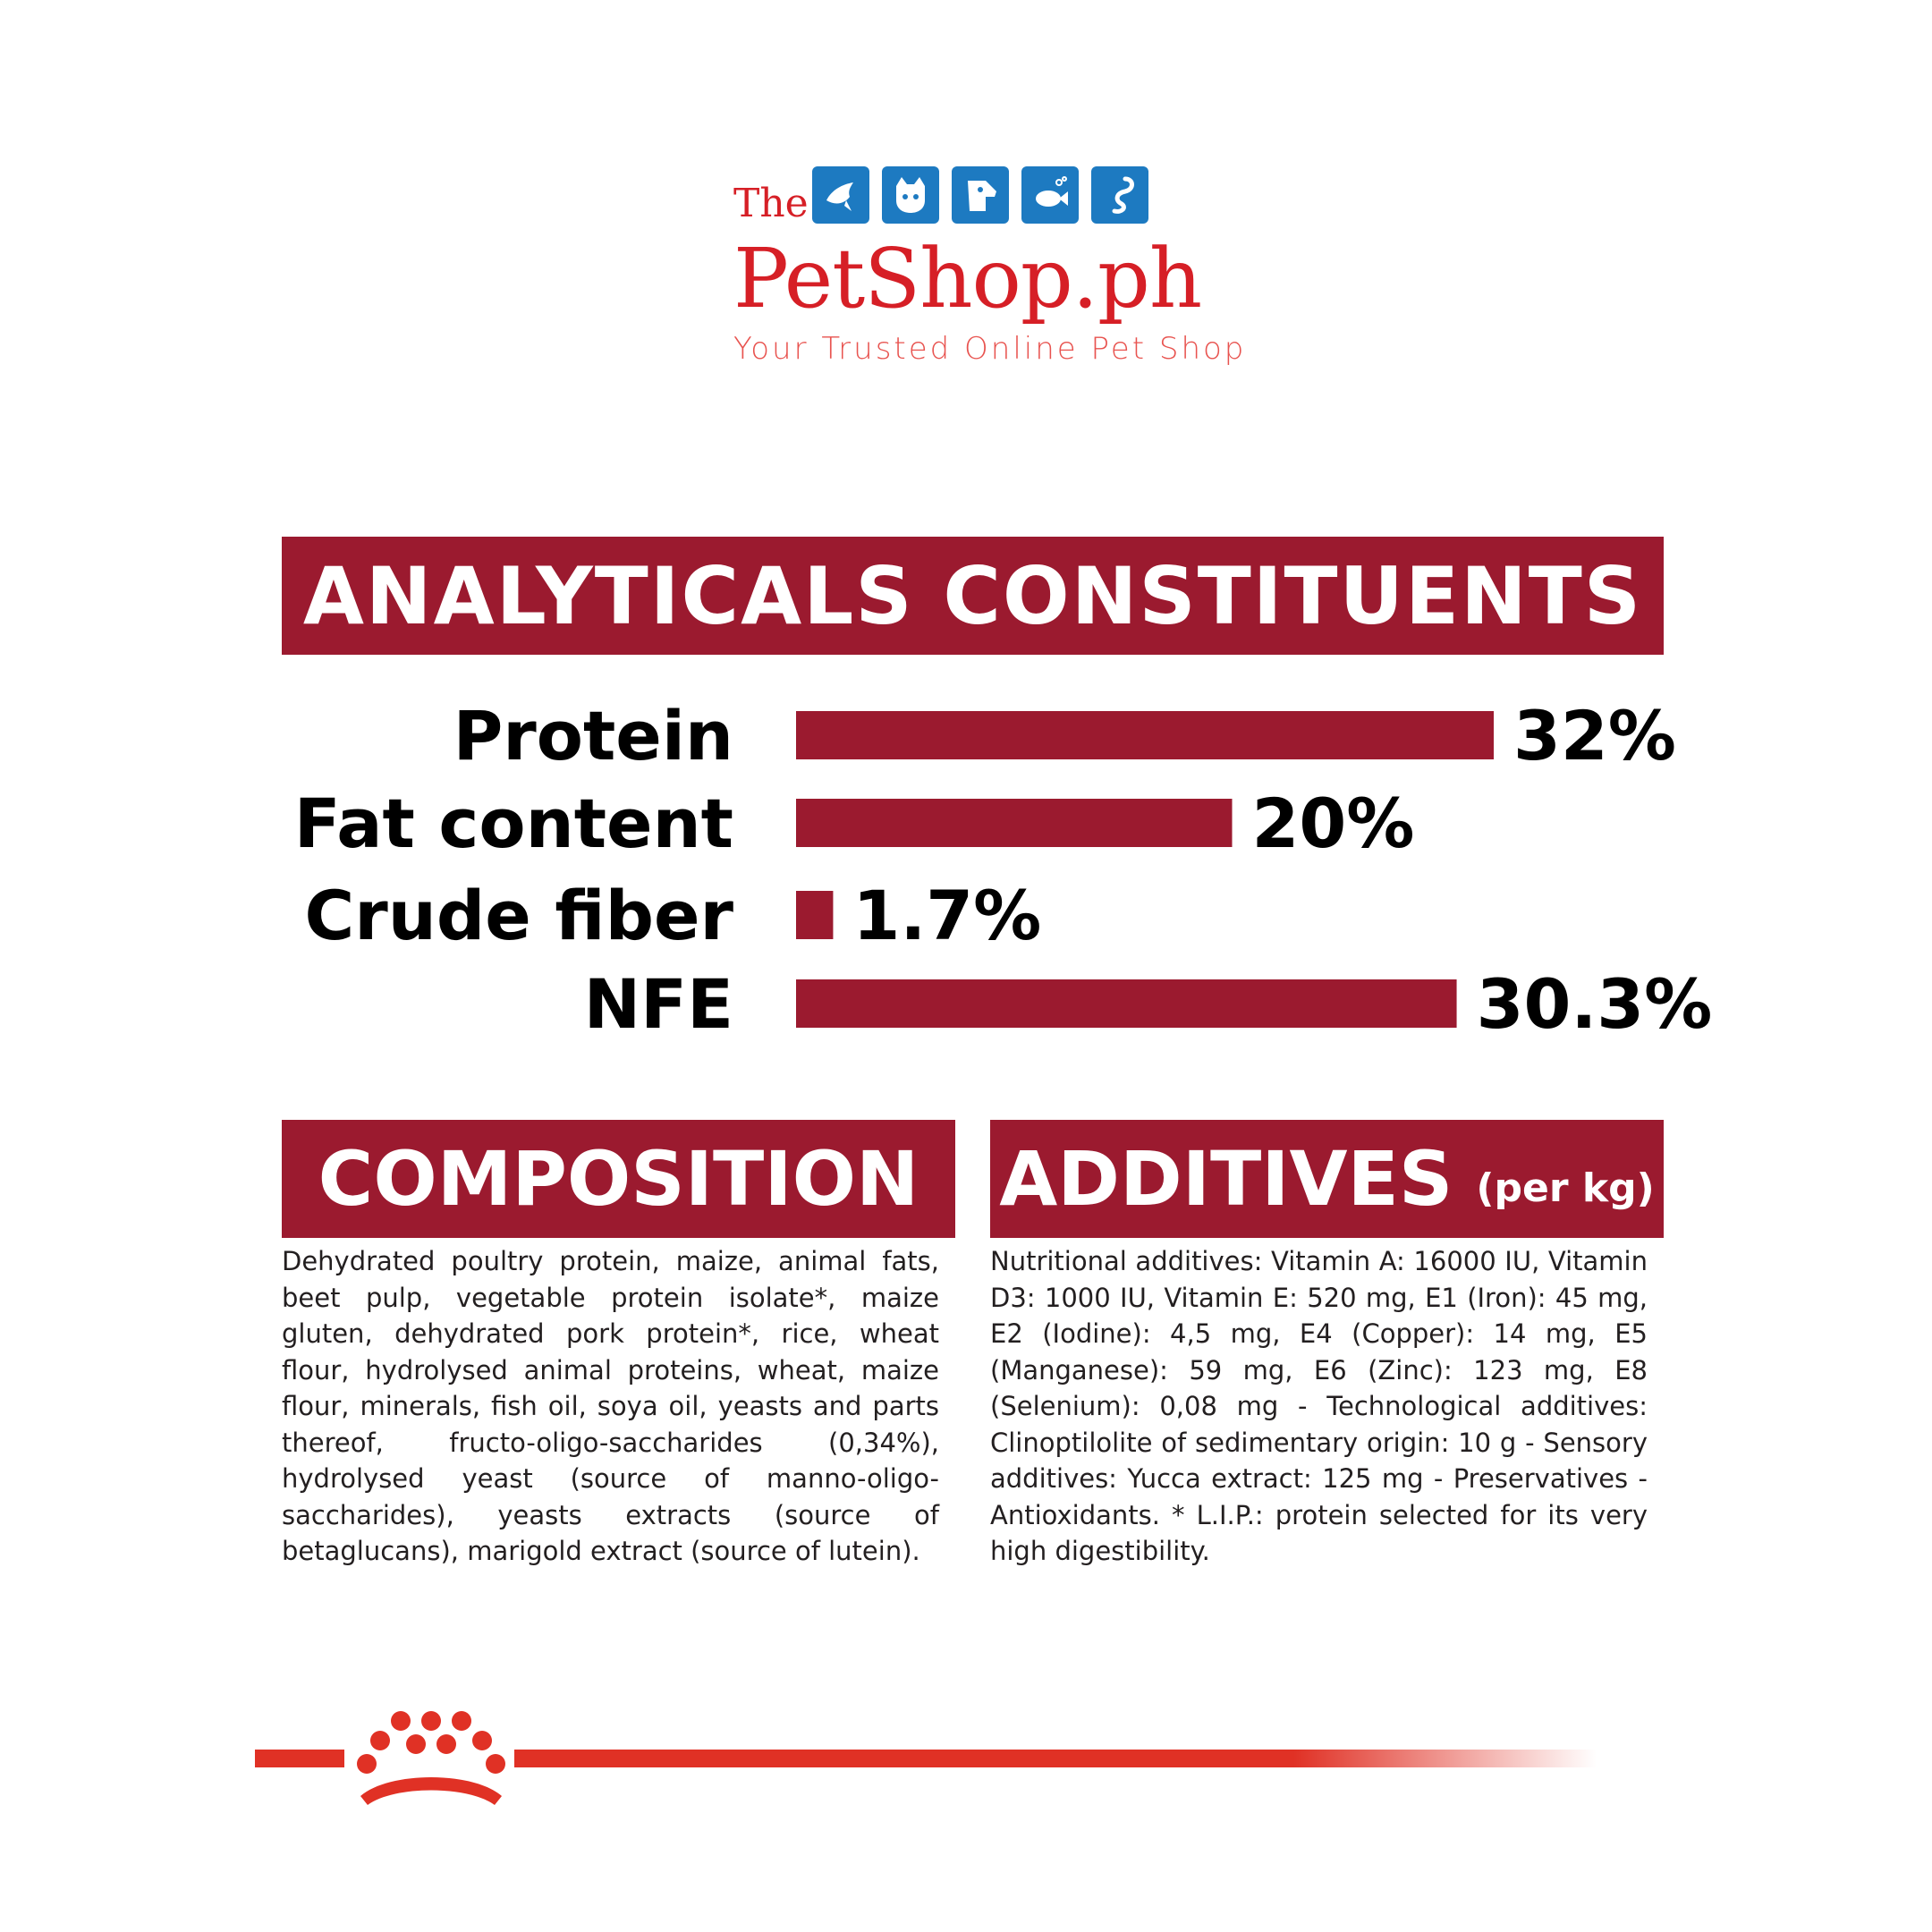  I want to click on category-label: NFE, so click(658, 1004).